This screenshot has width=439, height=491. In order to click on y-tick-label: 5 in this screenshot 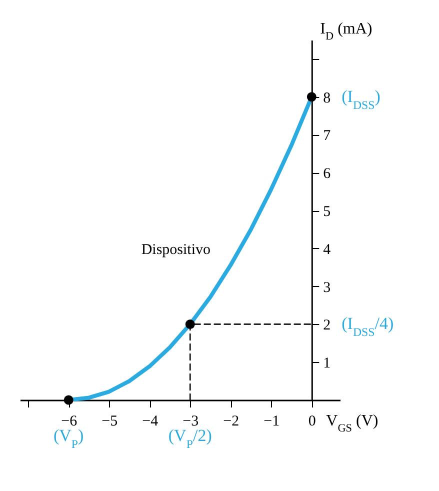, I will do `click(327, 212)`.